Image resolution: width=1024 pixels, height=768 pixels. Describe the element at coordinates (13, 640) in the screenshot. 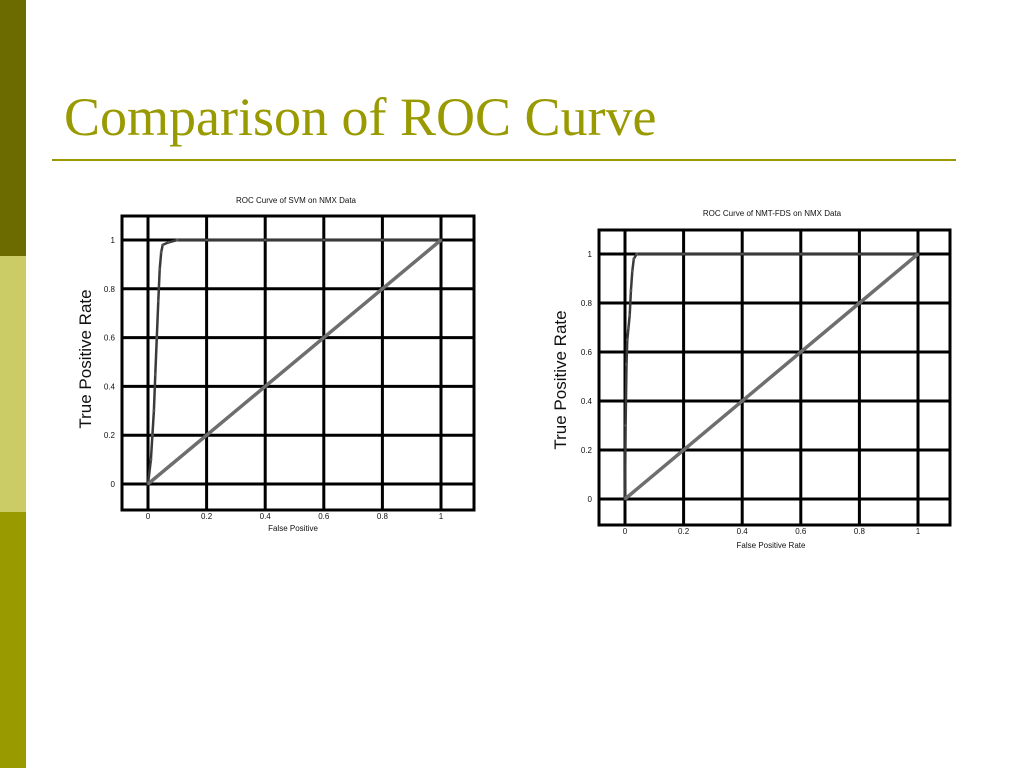

I see `sidebar-band-bottom` at that location.